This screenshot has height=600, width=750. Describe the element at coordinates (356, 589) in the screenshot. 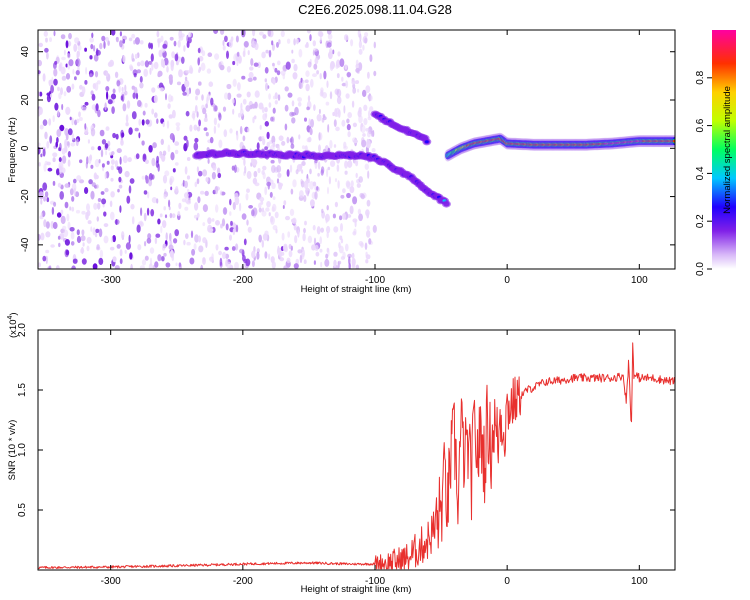

I see `snr-x-label: Height of straight line (km)` at that location.